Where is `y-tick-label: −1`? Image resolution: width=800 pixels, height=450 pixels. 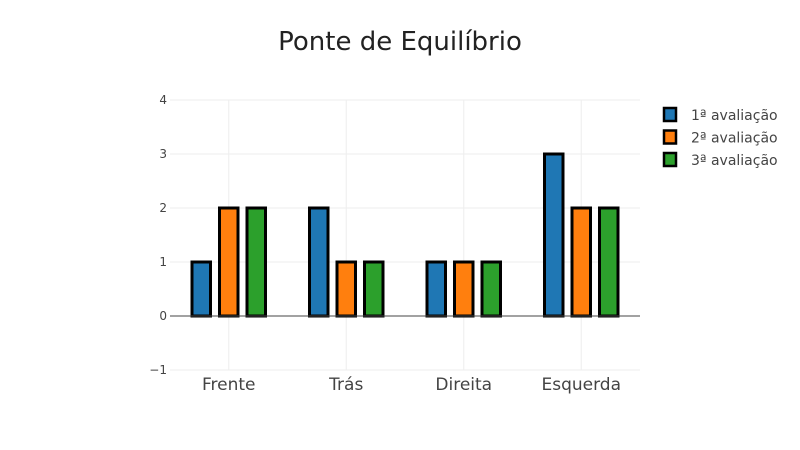 y-tick-label: −1 is located at coordinates (158, 370).